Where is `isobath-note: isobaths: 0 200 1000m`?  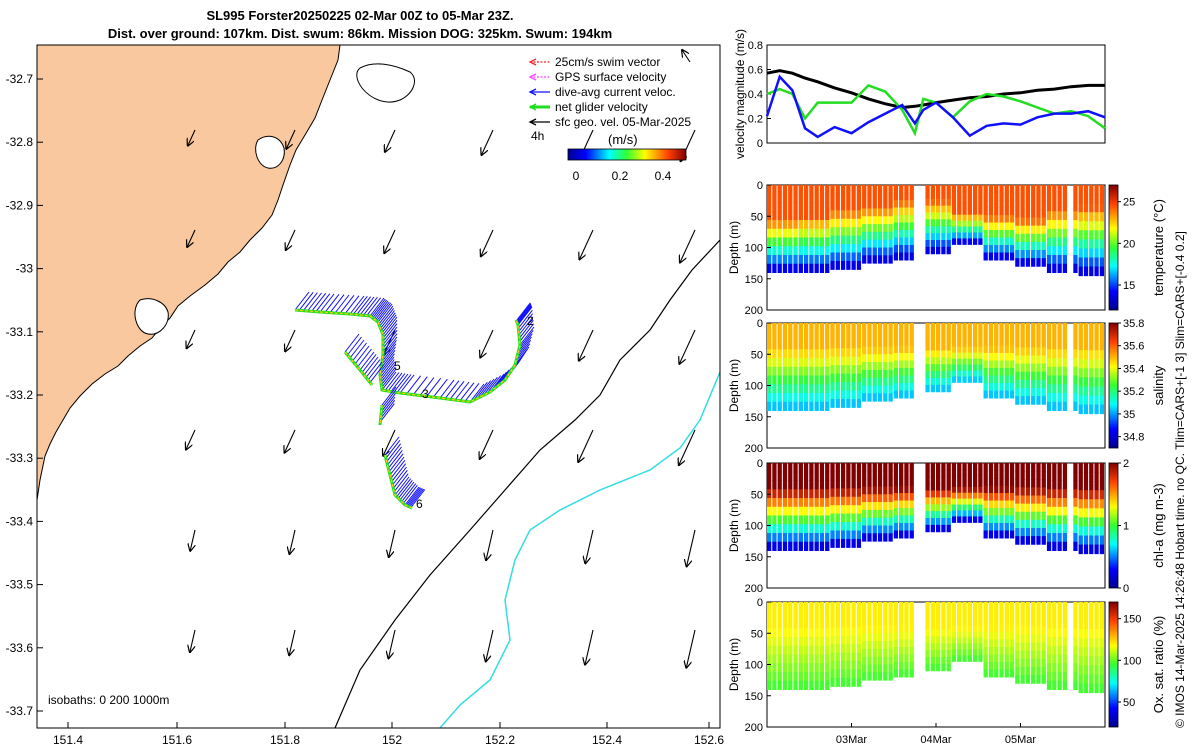 isobath-note: isobaths: 0 200 1000m is located at coordinates (108, 700).